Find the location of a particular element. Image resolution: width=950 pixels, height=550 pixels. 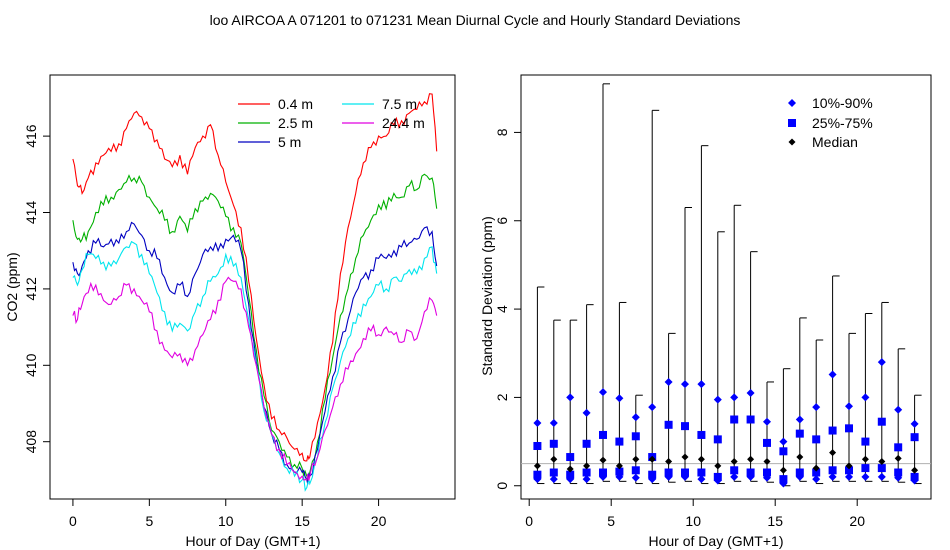

x-tick-label: 0 is located at coordinates (73, 521).